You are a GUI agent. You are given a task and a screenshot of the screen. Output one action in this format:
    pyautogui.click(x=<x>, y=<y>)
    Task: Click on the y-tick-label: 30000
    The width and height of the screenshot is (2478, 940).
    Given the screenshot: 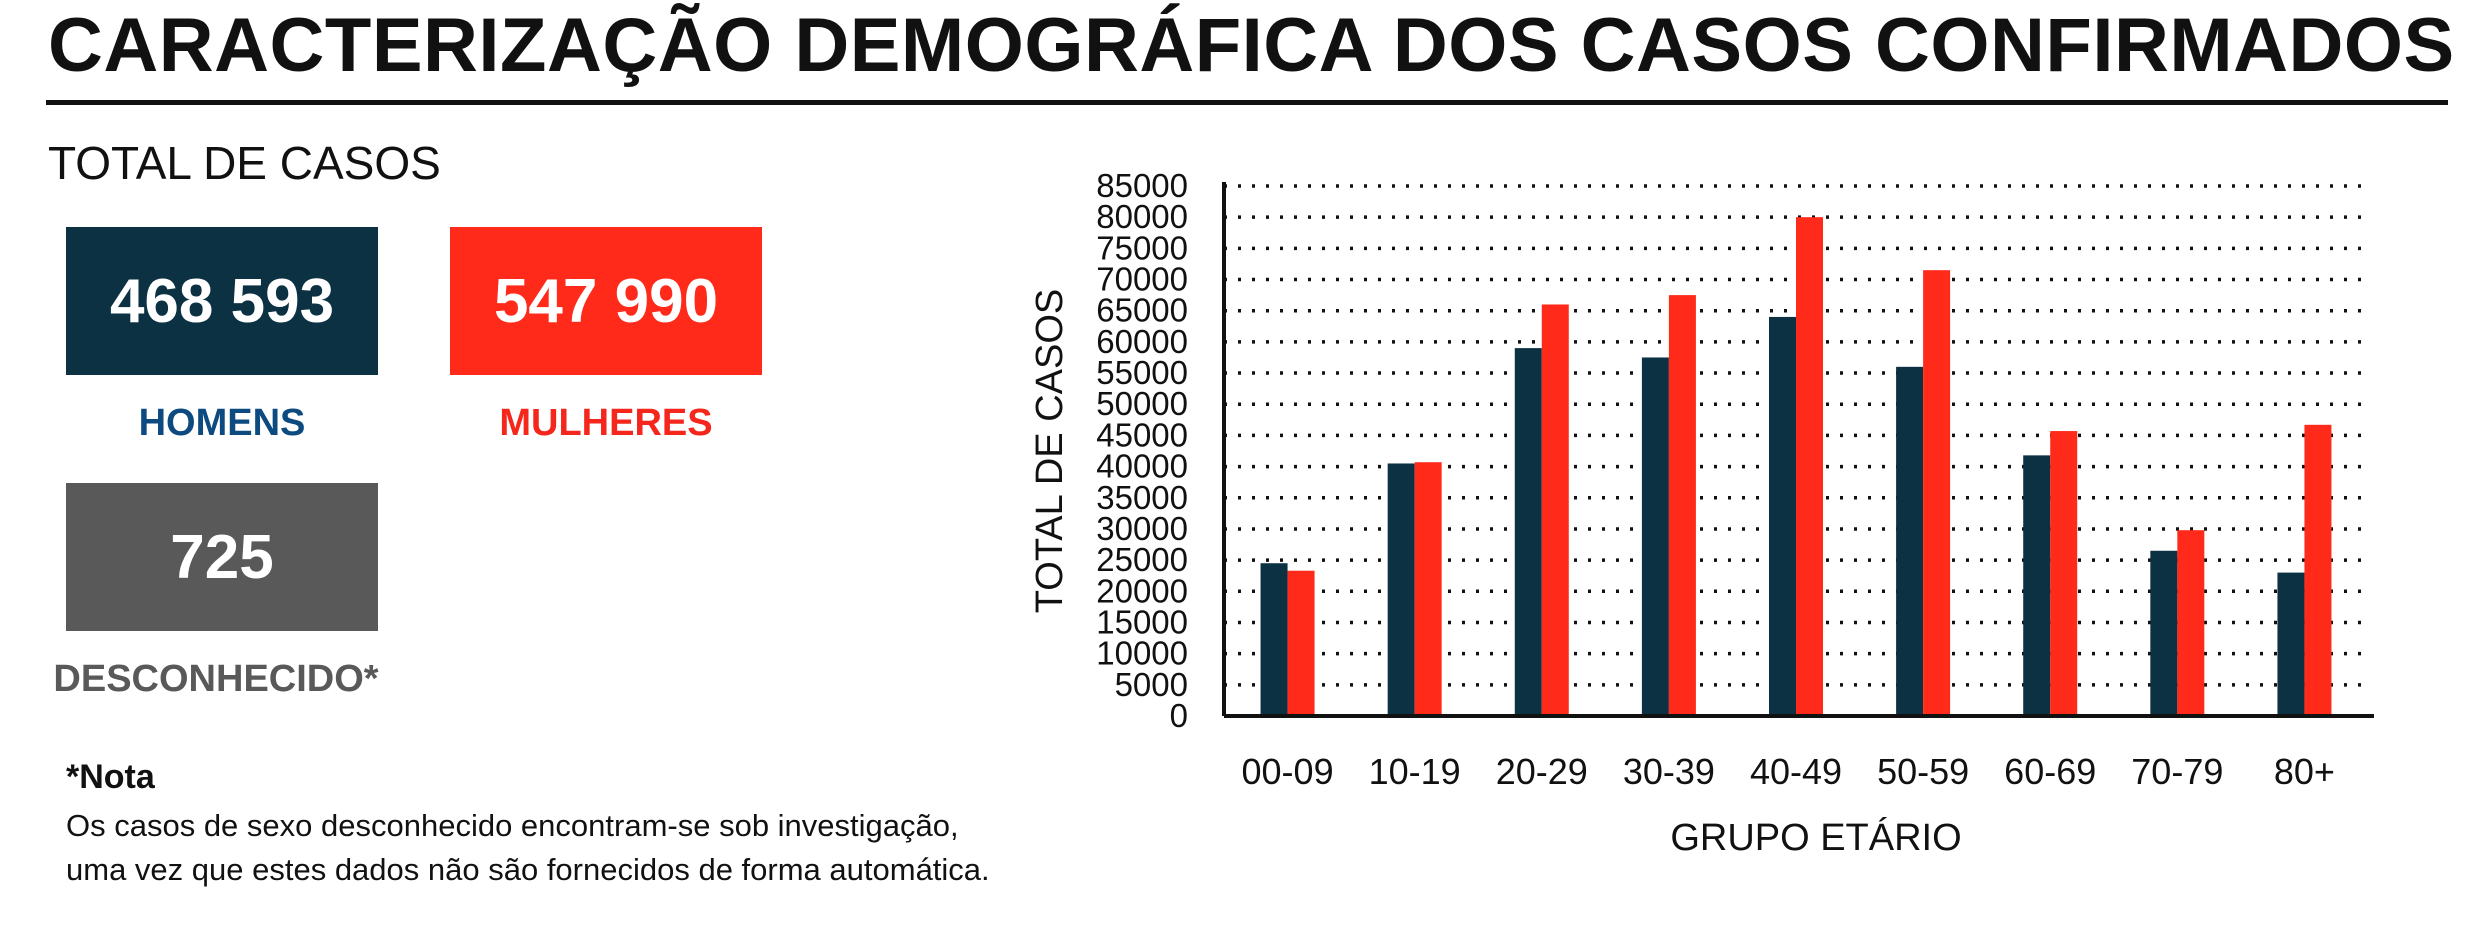 What is the action you would take?
    pyautogui.click(x=1142, y=528)
    